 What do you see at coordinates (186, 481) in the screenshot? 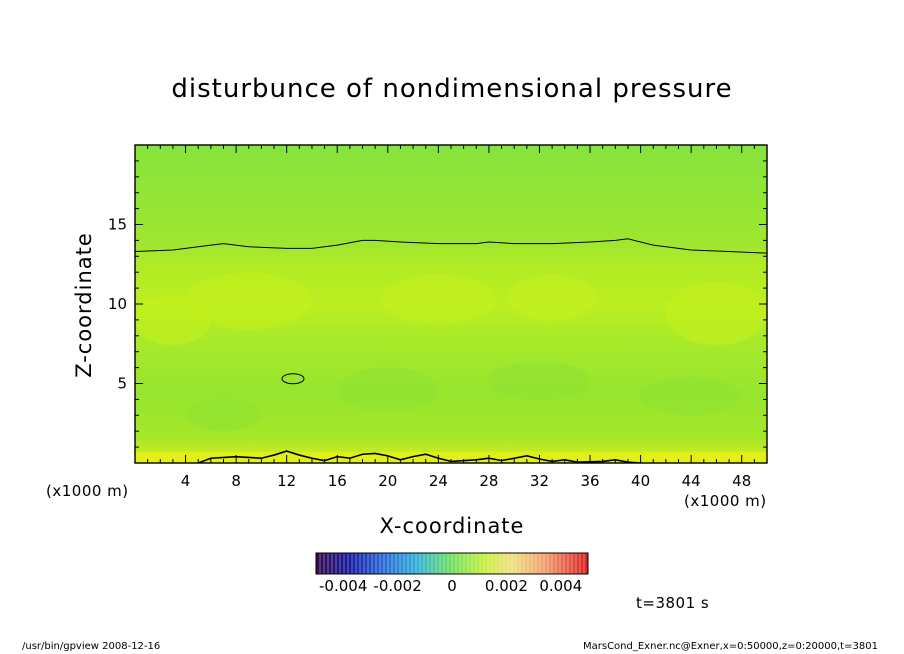
I see `x-tick-label: 4` at bounding box center [186, 481].